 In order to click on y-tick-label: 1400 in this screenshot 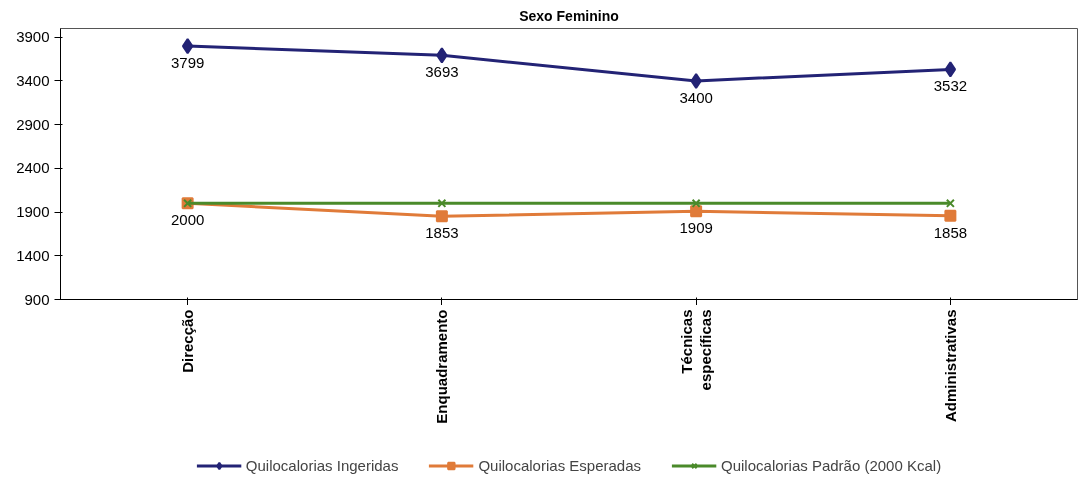, I will do `click(33, 255)`.